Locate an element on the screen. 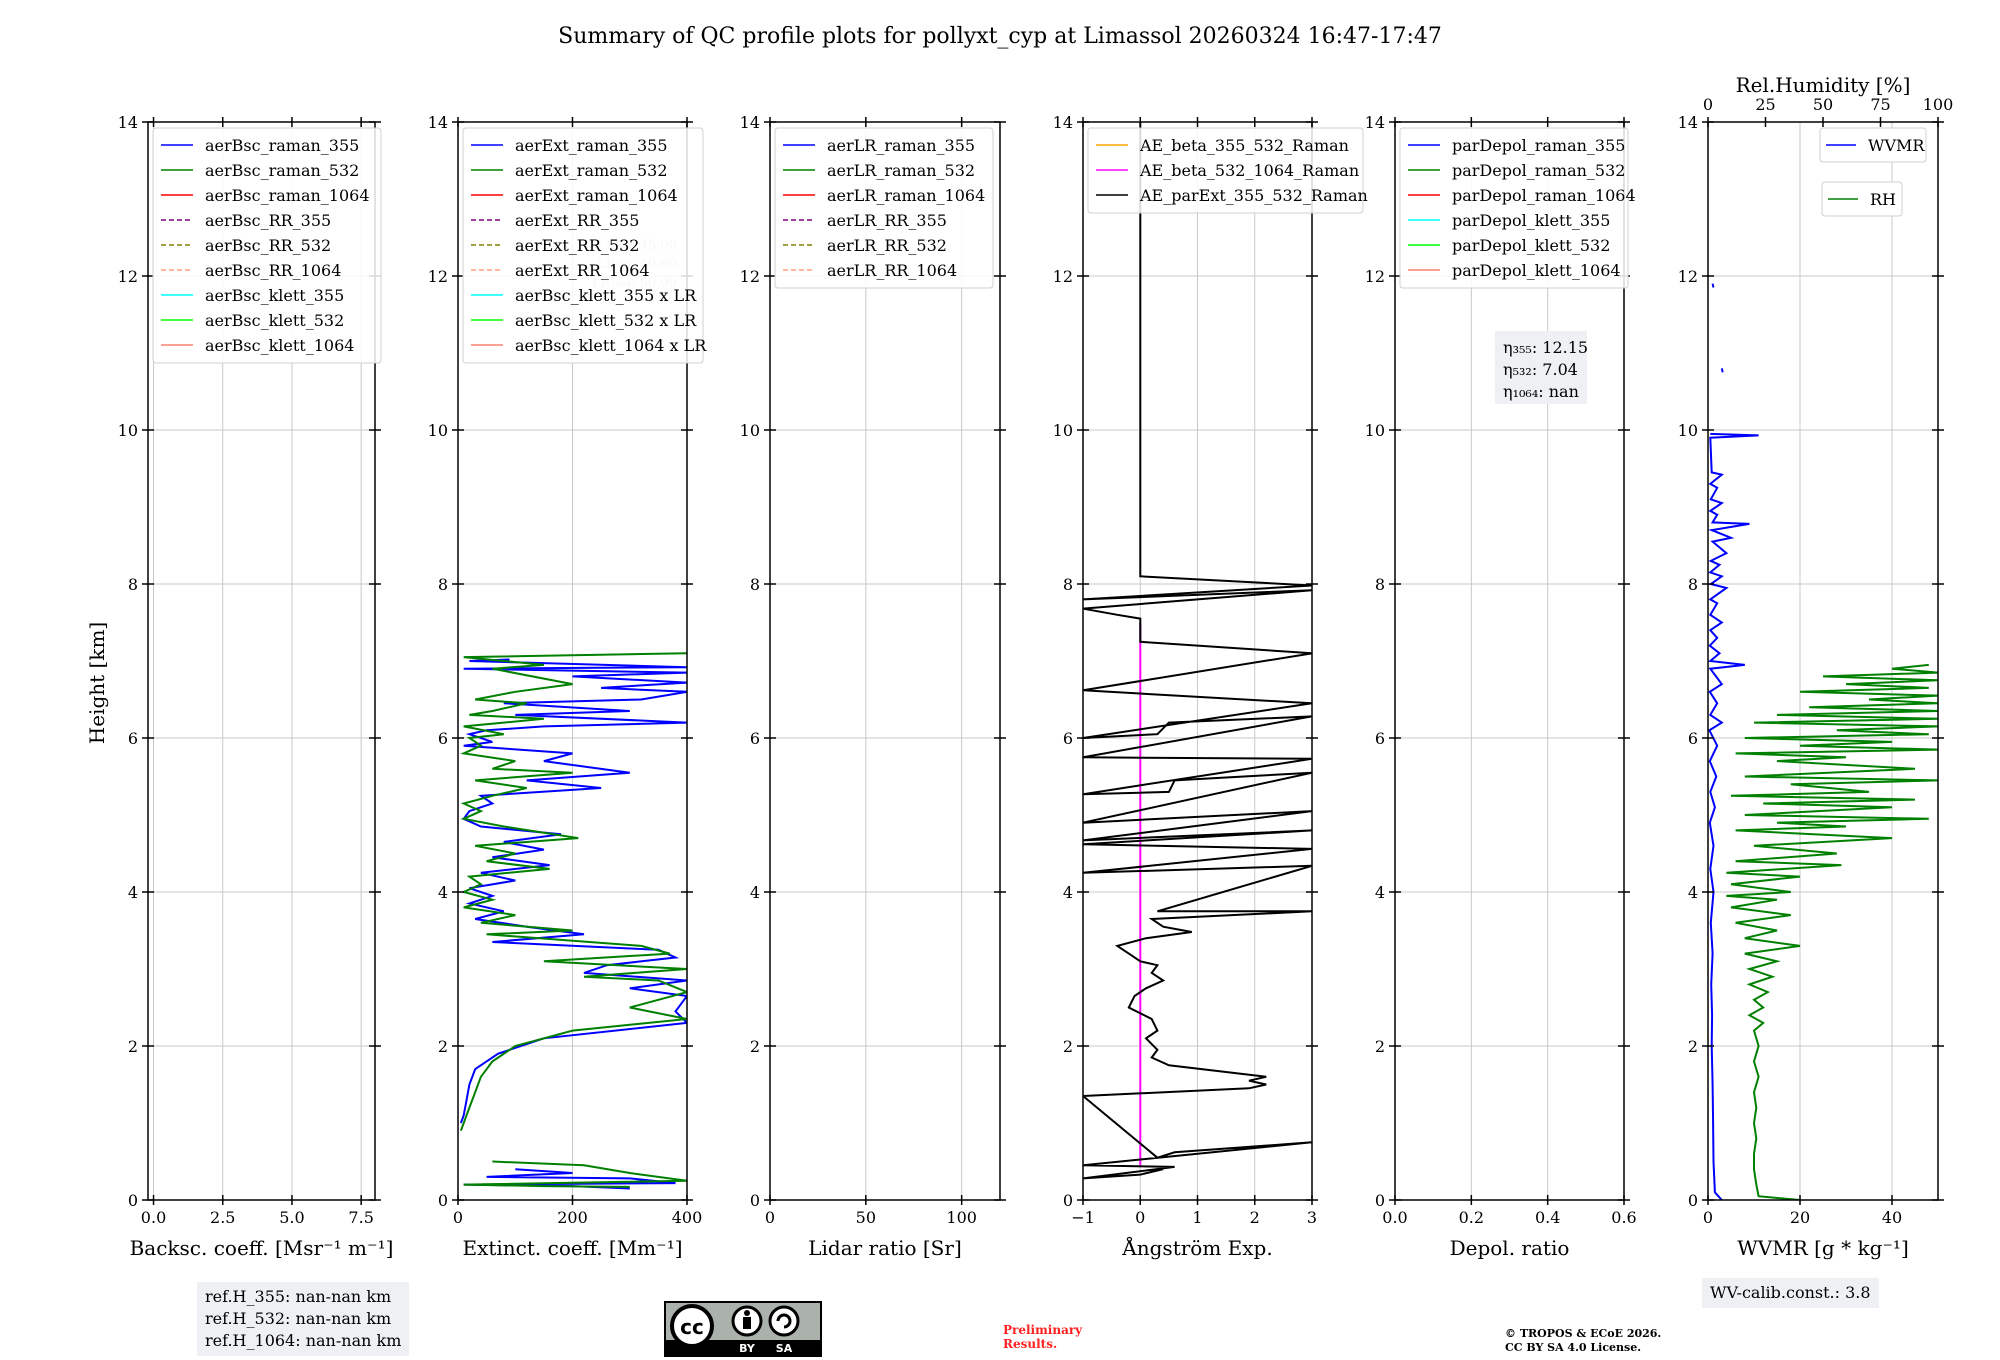  rh-tick-label: 100 is located at coordinates (1938, 104).